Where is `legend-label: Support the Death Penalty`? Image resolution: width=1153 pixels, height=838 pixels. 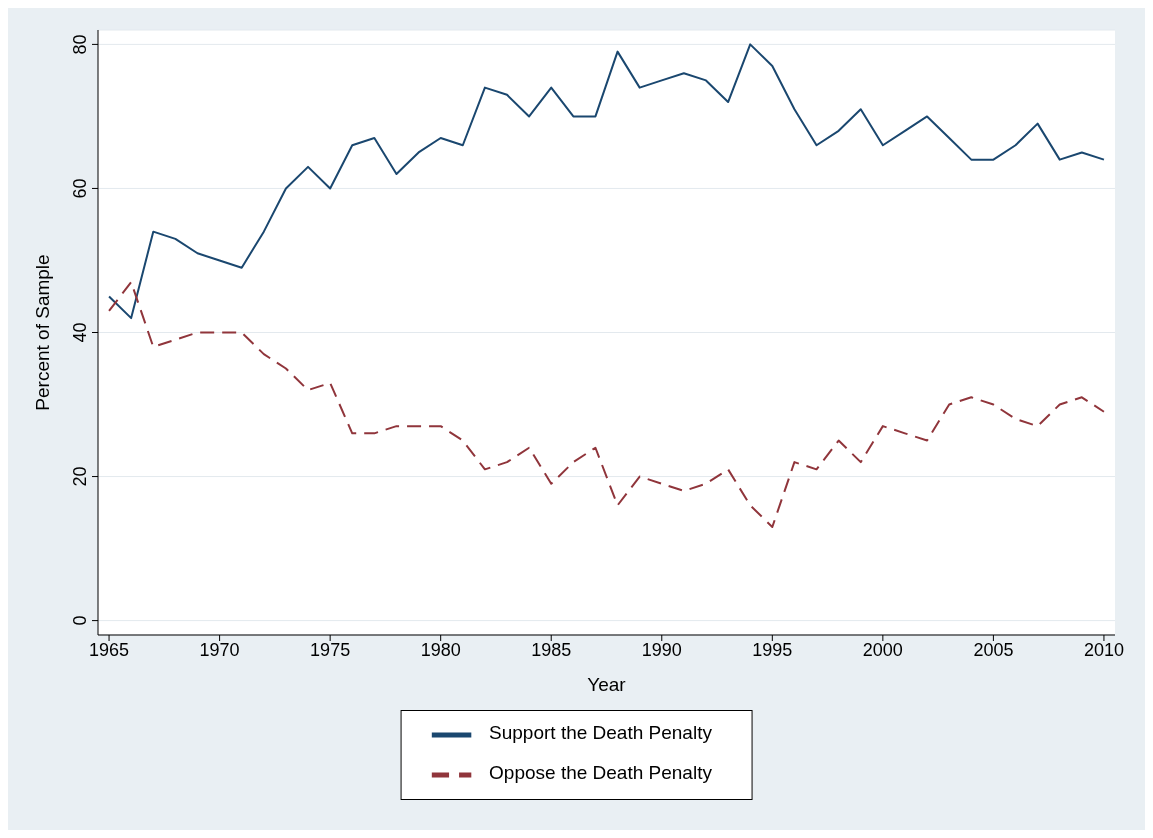 legend-label: Support the Death Penalty is located at coordinates (600, 733).